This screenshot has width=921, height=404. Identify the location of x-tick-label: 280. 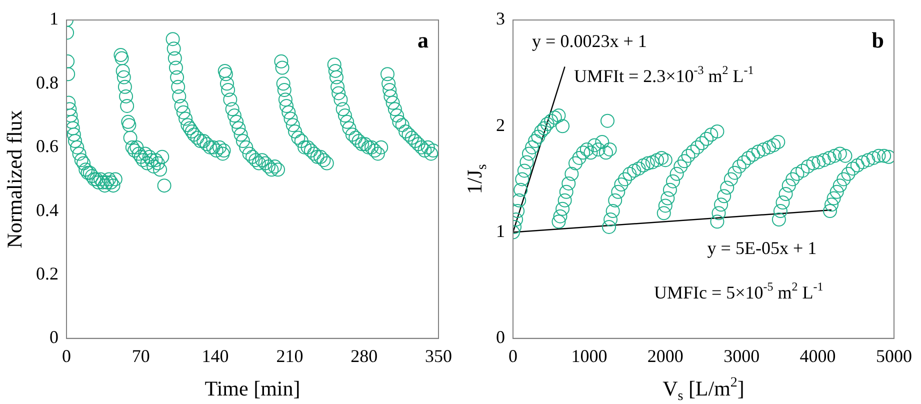
(364, 356).